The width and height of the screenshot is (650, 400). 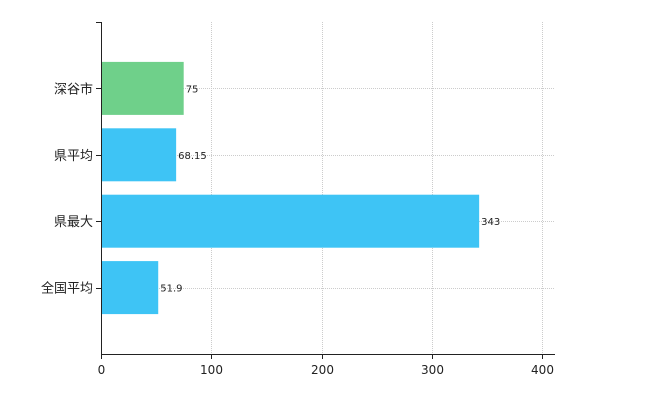 I want to click on category-label: 全国平均, so click(x=67, y=289).